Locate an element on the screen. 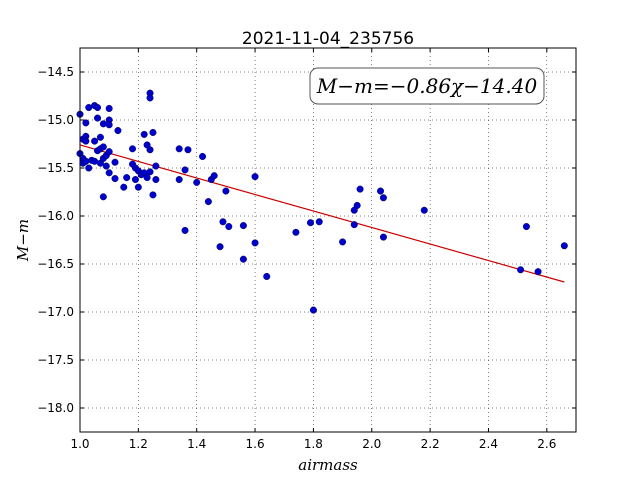  fit-equation: M−m=−0.86χ−14.40 is located at coordinates (427, 86).